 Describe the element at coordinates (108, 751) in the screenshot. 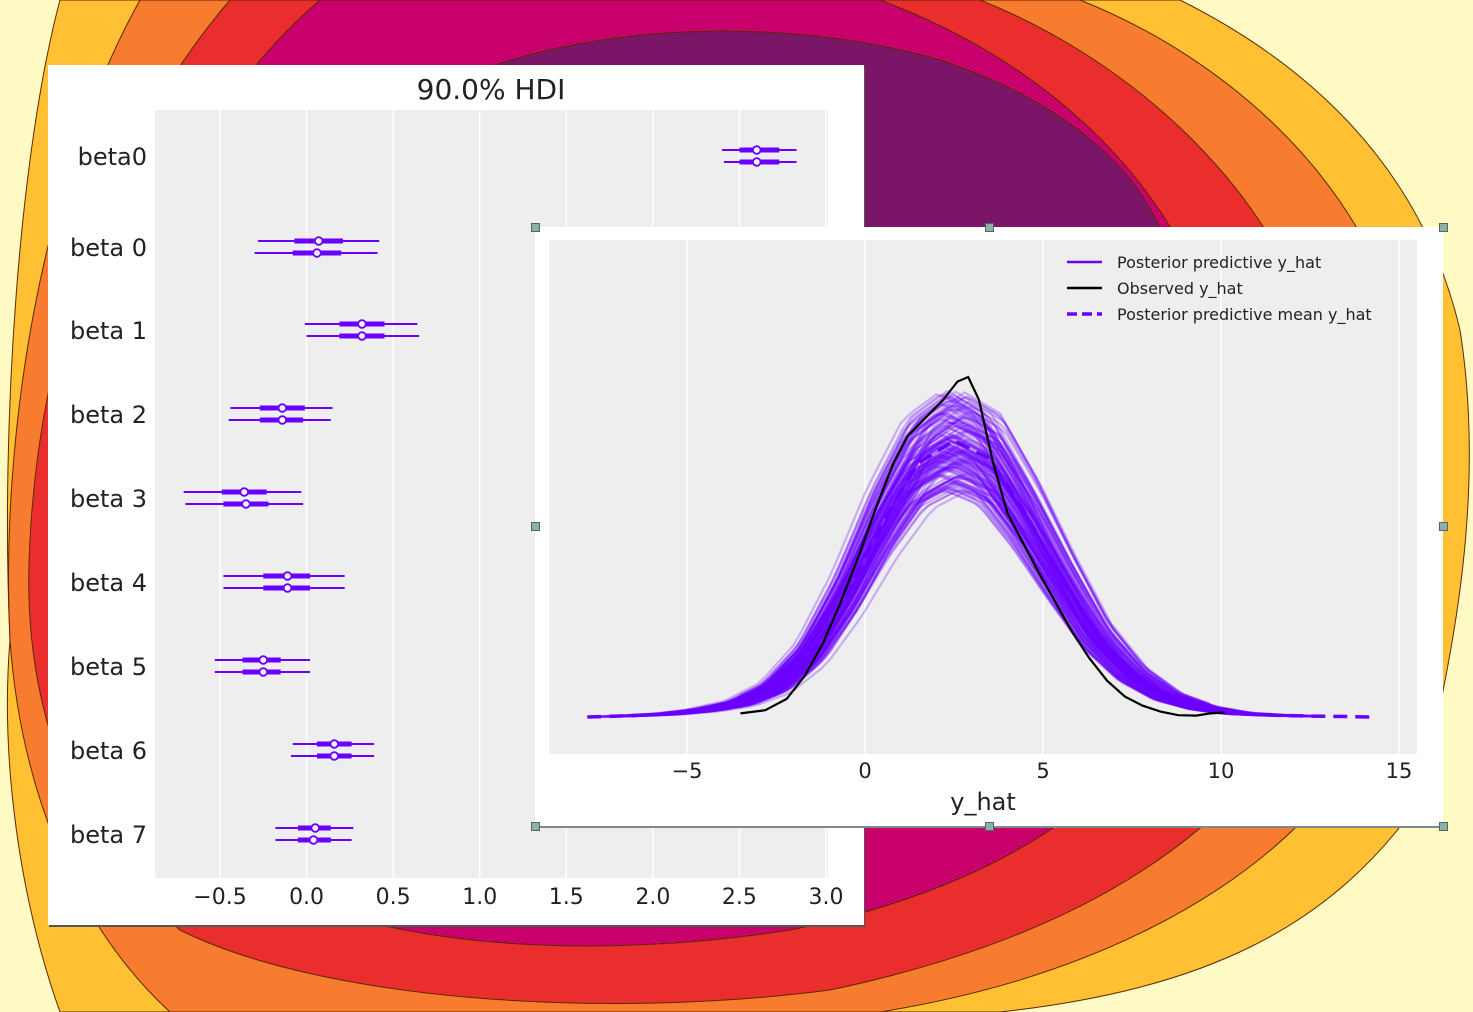

I see `forest-row-label: beta 6` at that location.